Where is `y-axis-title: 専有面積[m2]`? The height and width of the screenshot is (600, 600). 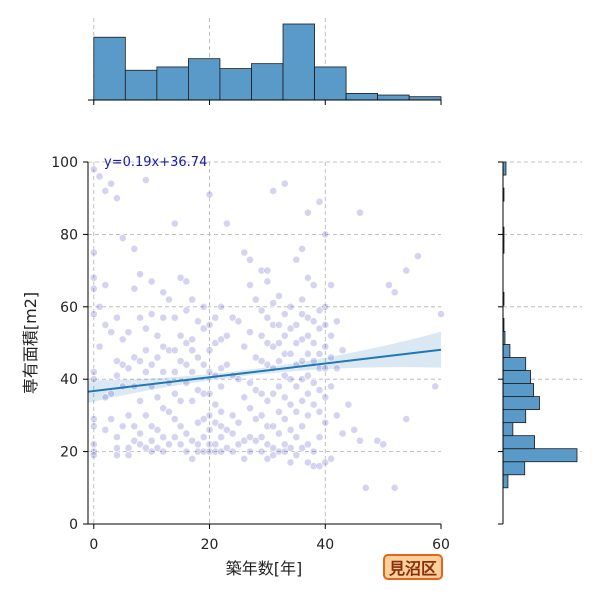
y-axis-title: 専有面積[m2] is located at coordinates (30, 343).